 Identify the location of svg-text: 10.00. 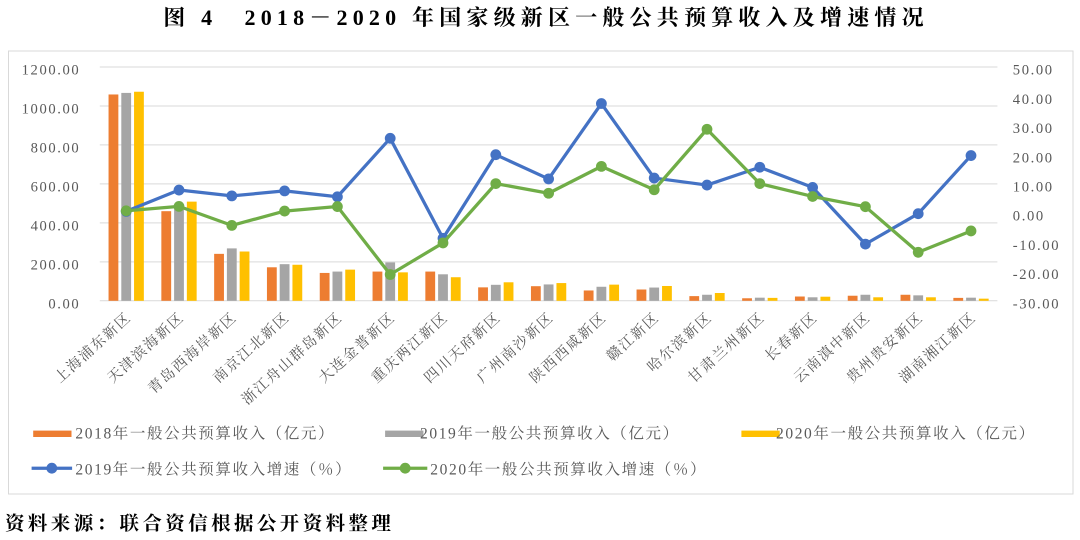
(1033, 188).